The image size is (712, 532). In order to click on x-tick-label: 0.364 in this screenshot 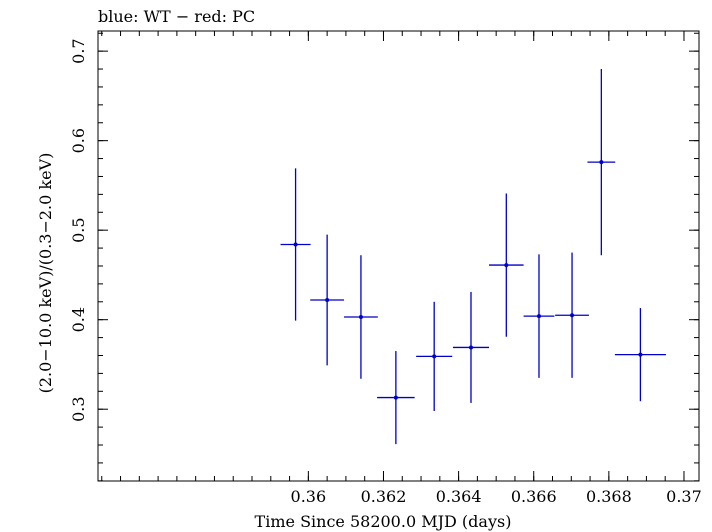, I will do `click(459, 496)`.